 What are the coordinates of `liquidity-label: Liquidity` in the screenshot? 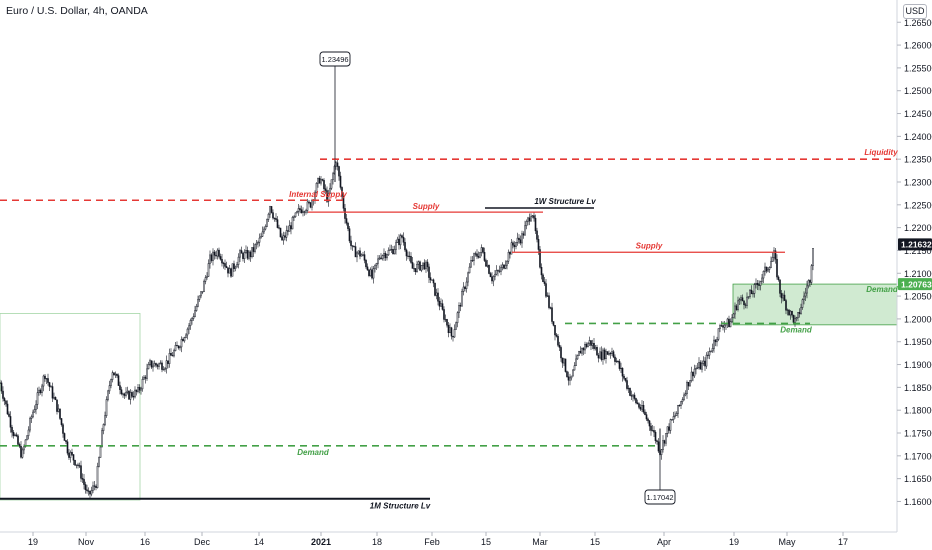 It's located at (881, 152).